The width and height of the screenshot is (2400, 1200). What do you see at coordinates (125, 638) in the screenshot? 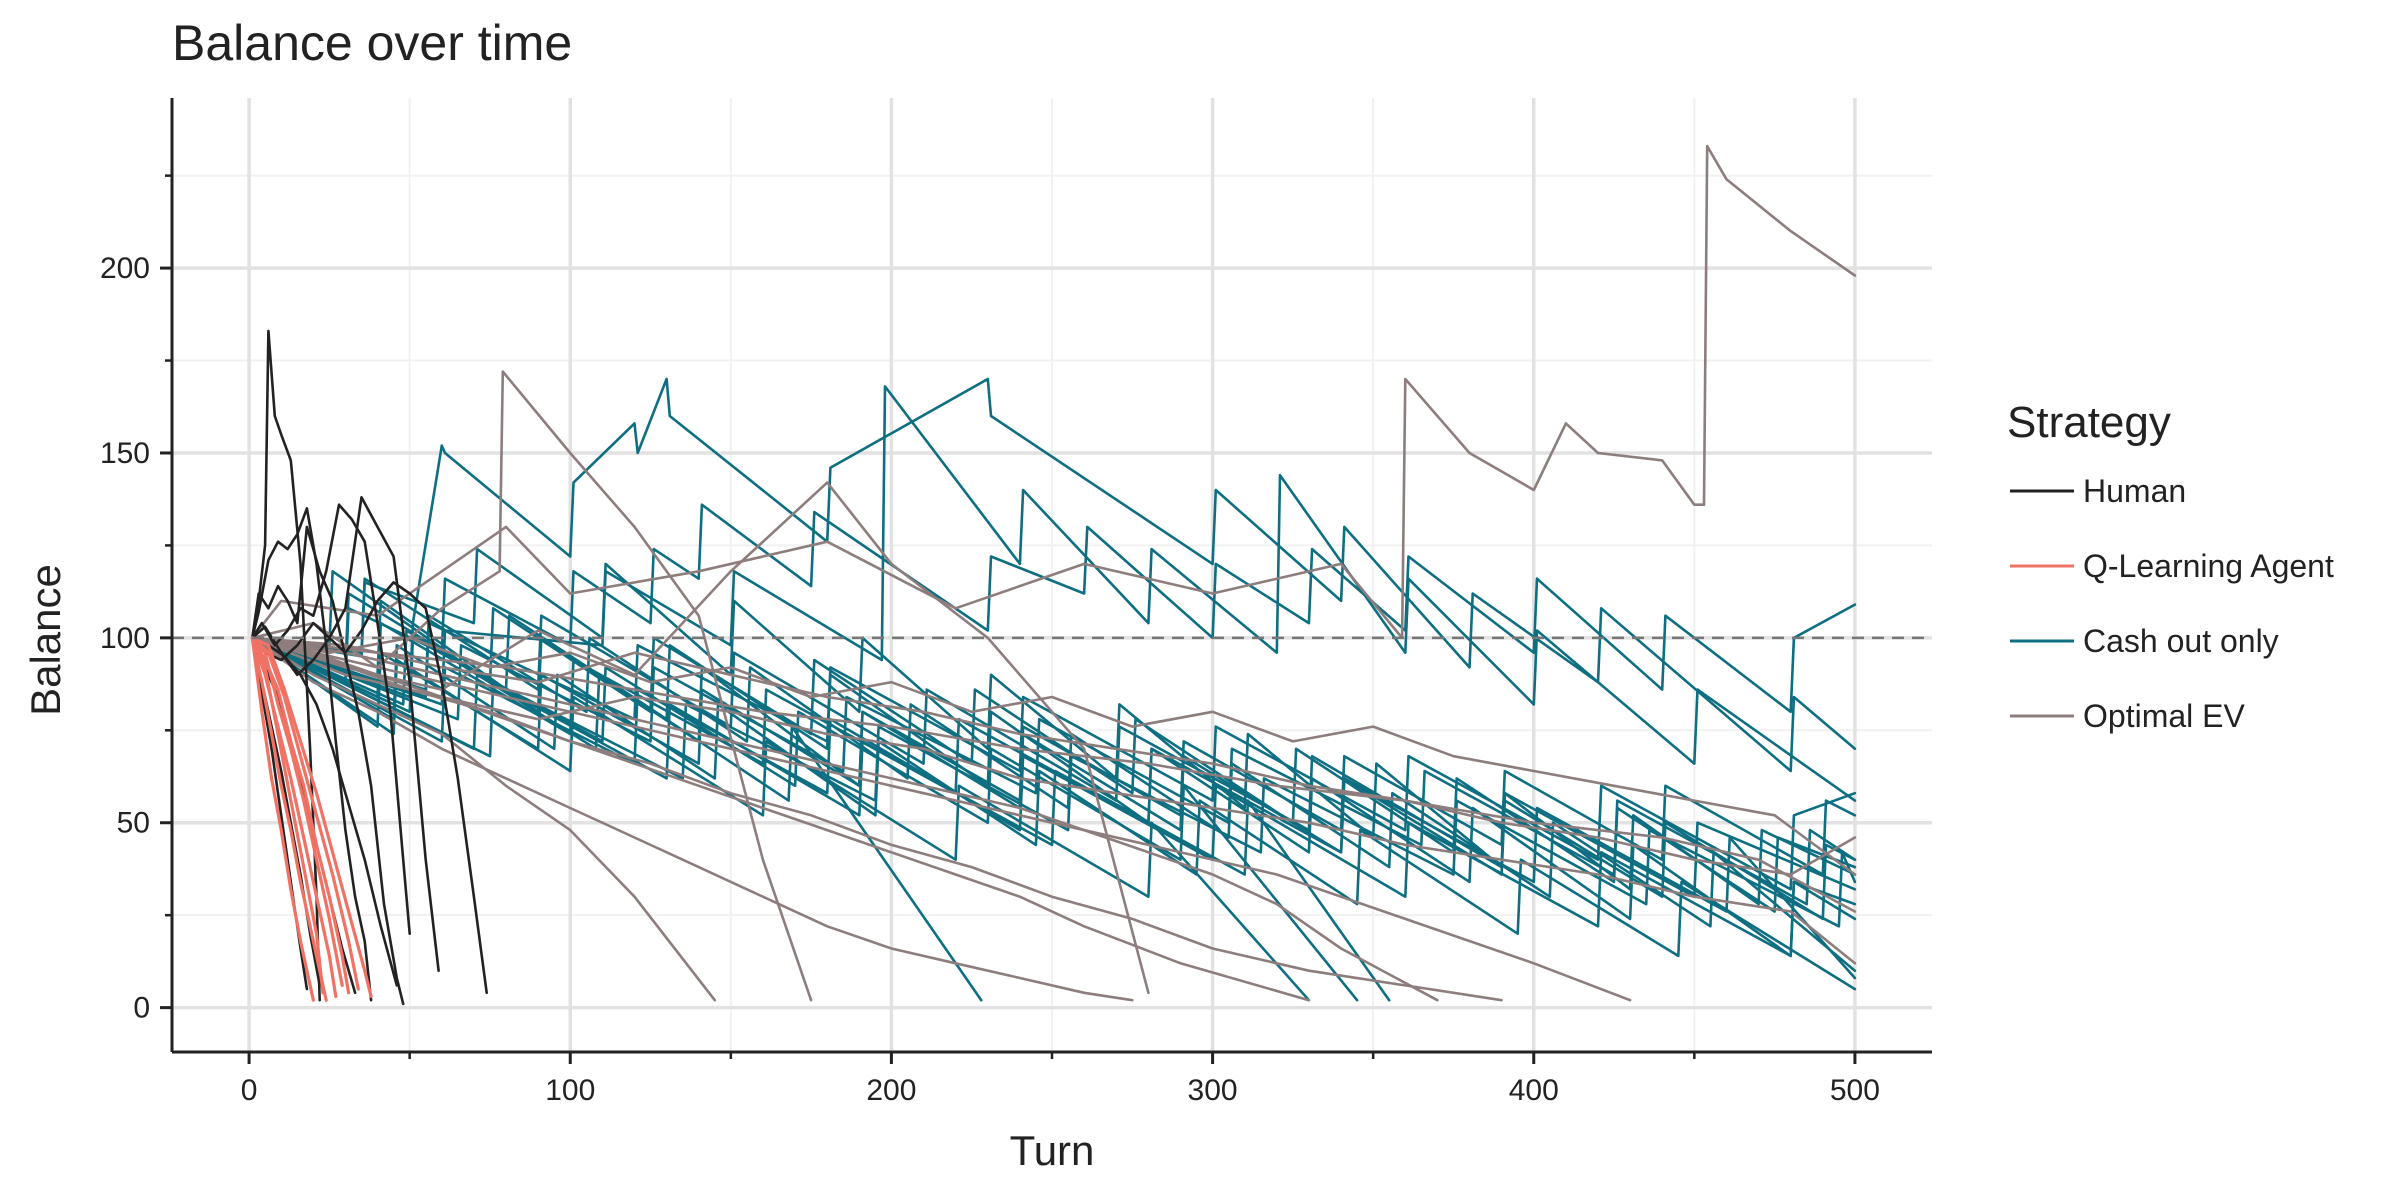
I see `y-tick-label: 100` at bounding box center [125, 638].